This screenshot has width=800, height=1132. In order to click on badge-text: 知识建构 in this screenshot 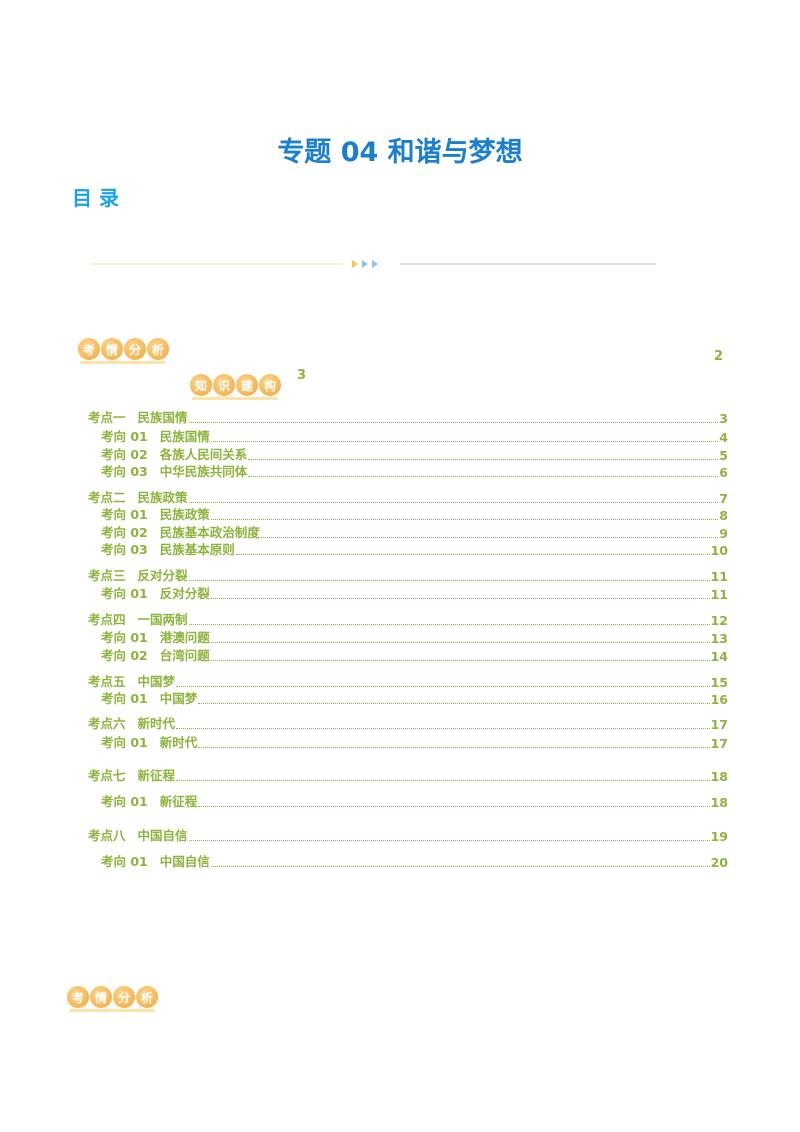, I will do `click(241, 386)`.